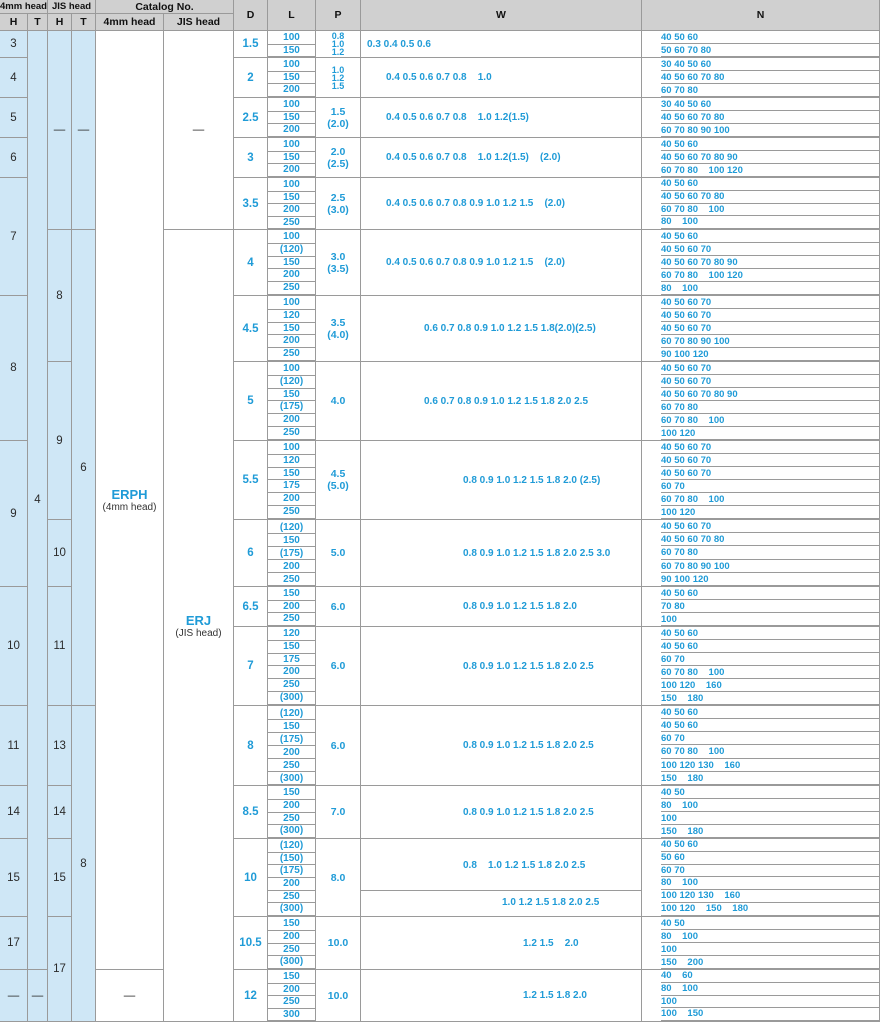  What do you see at coordinates (770, 354) in the screenshot?
I see `n-values: 90 100 120` at bounding box center [770, 354].